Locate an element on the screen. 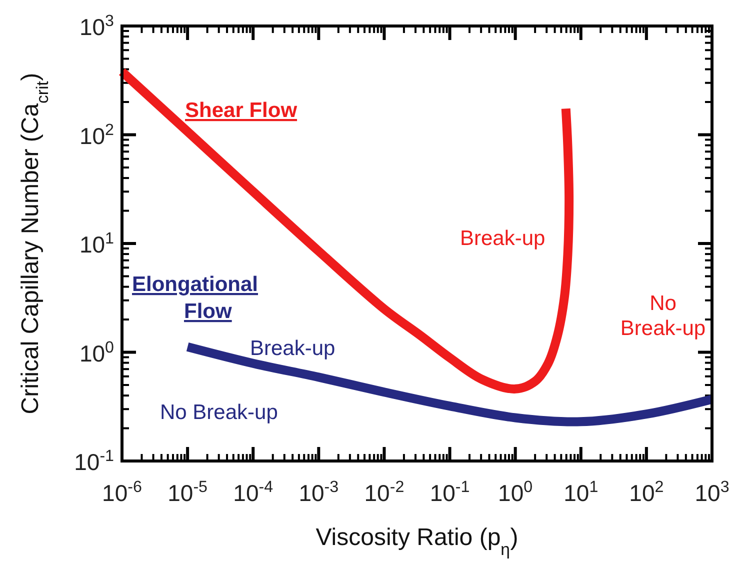  x-tick-label: 10$^{0}$ is located at coordinates (515, 492).